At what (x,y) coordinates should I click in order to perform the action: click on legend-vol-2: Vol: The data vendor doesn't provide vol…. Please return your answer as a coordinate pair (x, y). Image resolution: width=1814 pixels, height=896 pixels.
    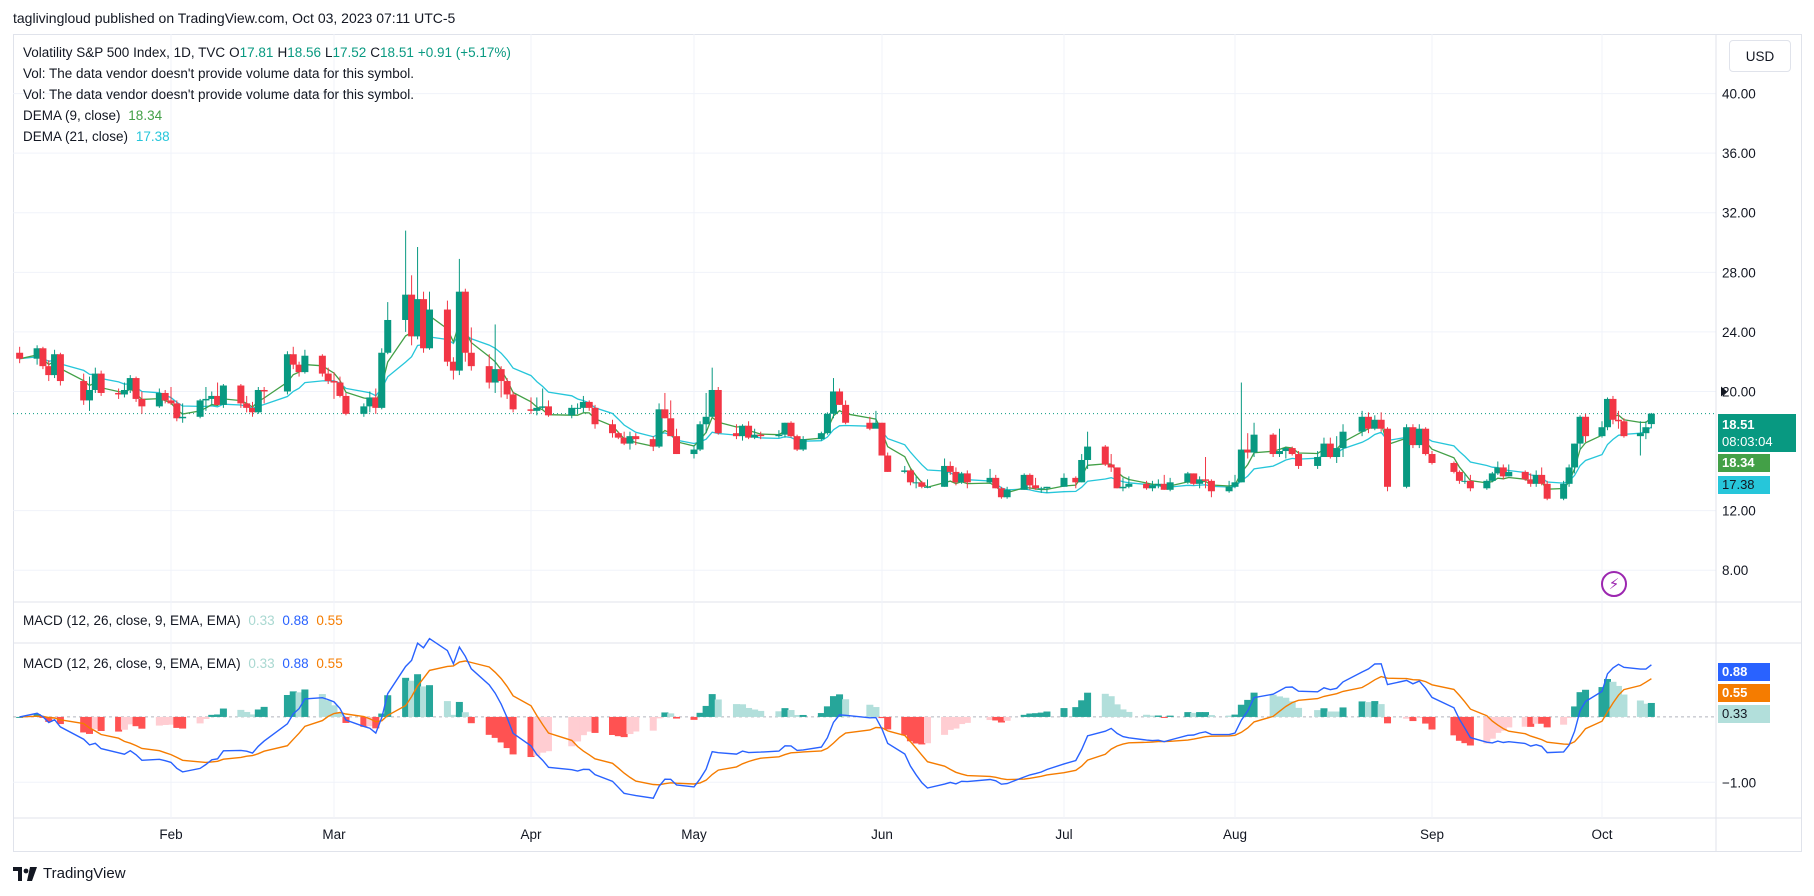
    Looking at the image, I should click on (219, 94).